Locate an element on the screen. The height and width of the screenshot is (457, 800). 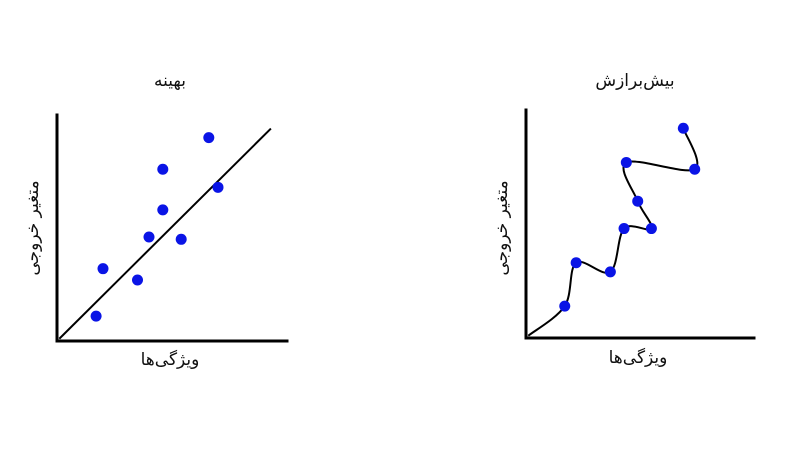
fit-line-layer is located at coordinates (165, 233).